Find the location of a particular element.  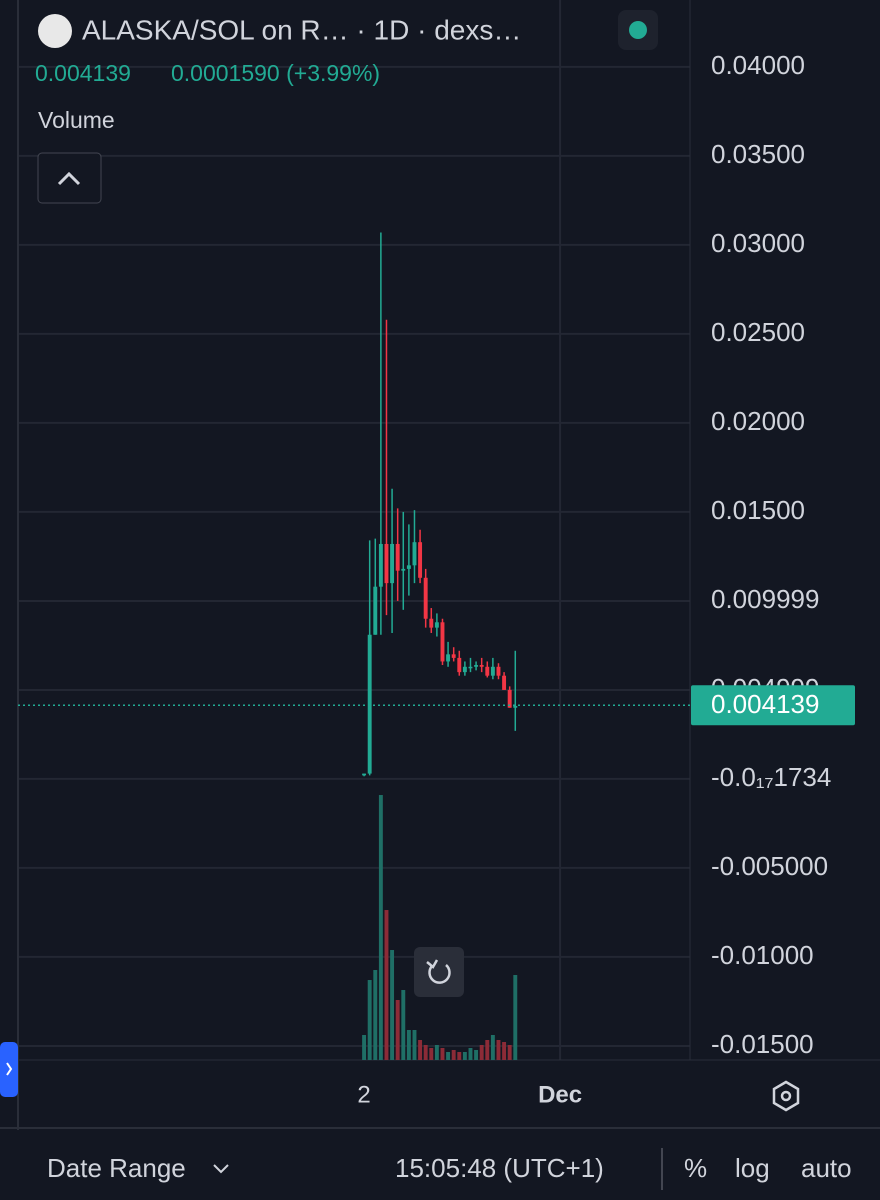

last-price-box is located at coordinates (773, 705).